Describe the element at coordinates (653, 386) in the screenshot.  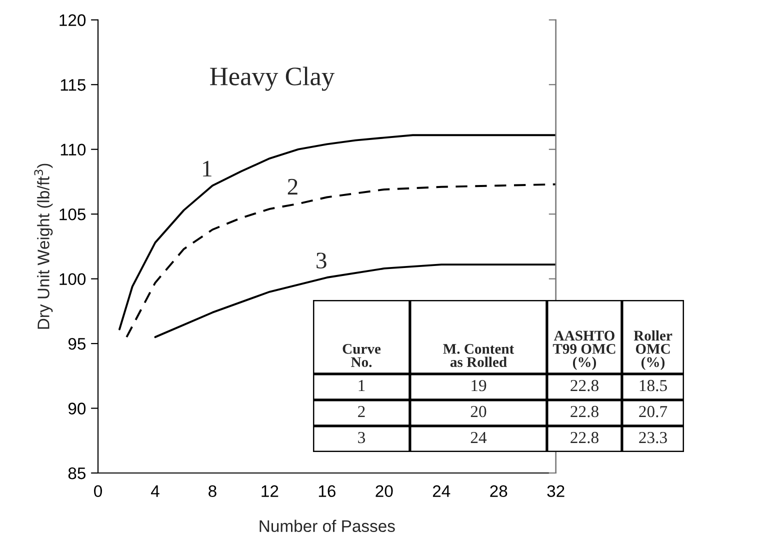
I see `text: 18.5` at that location.